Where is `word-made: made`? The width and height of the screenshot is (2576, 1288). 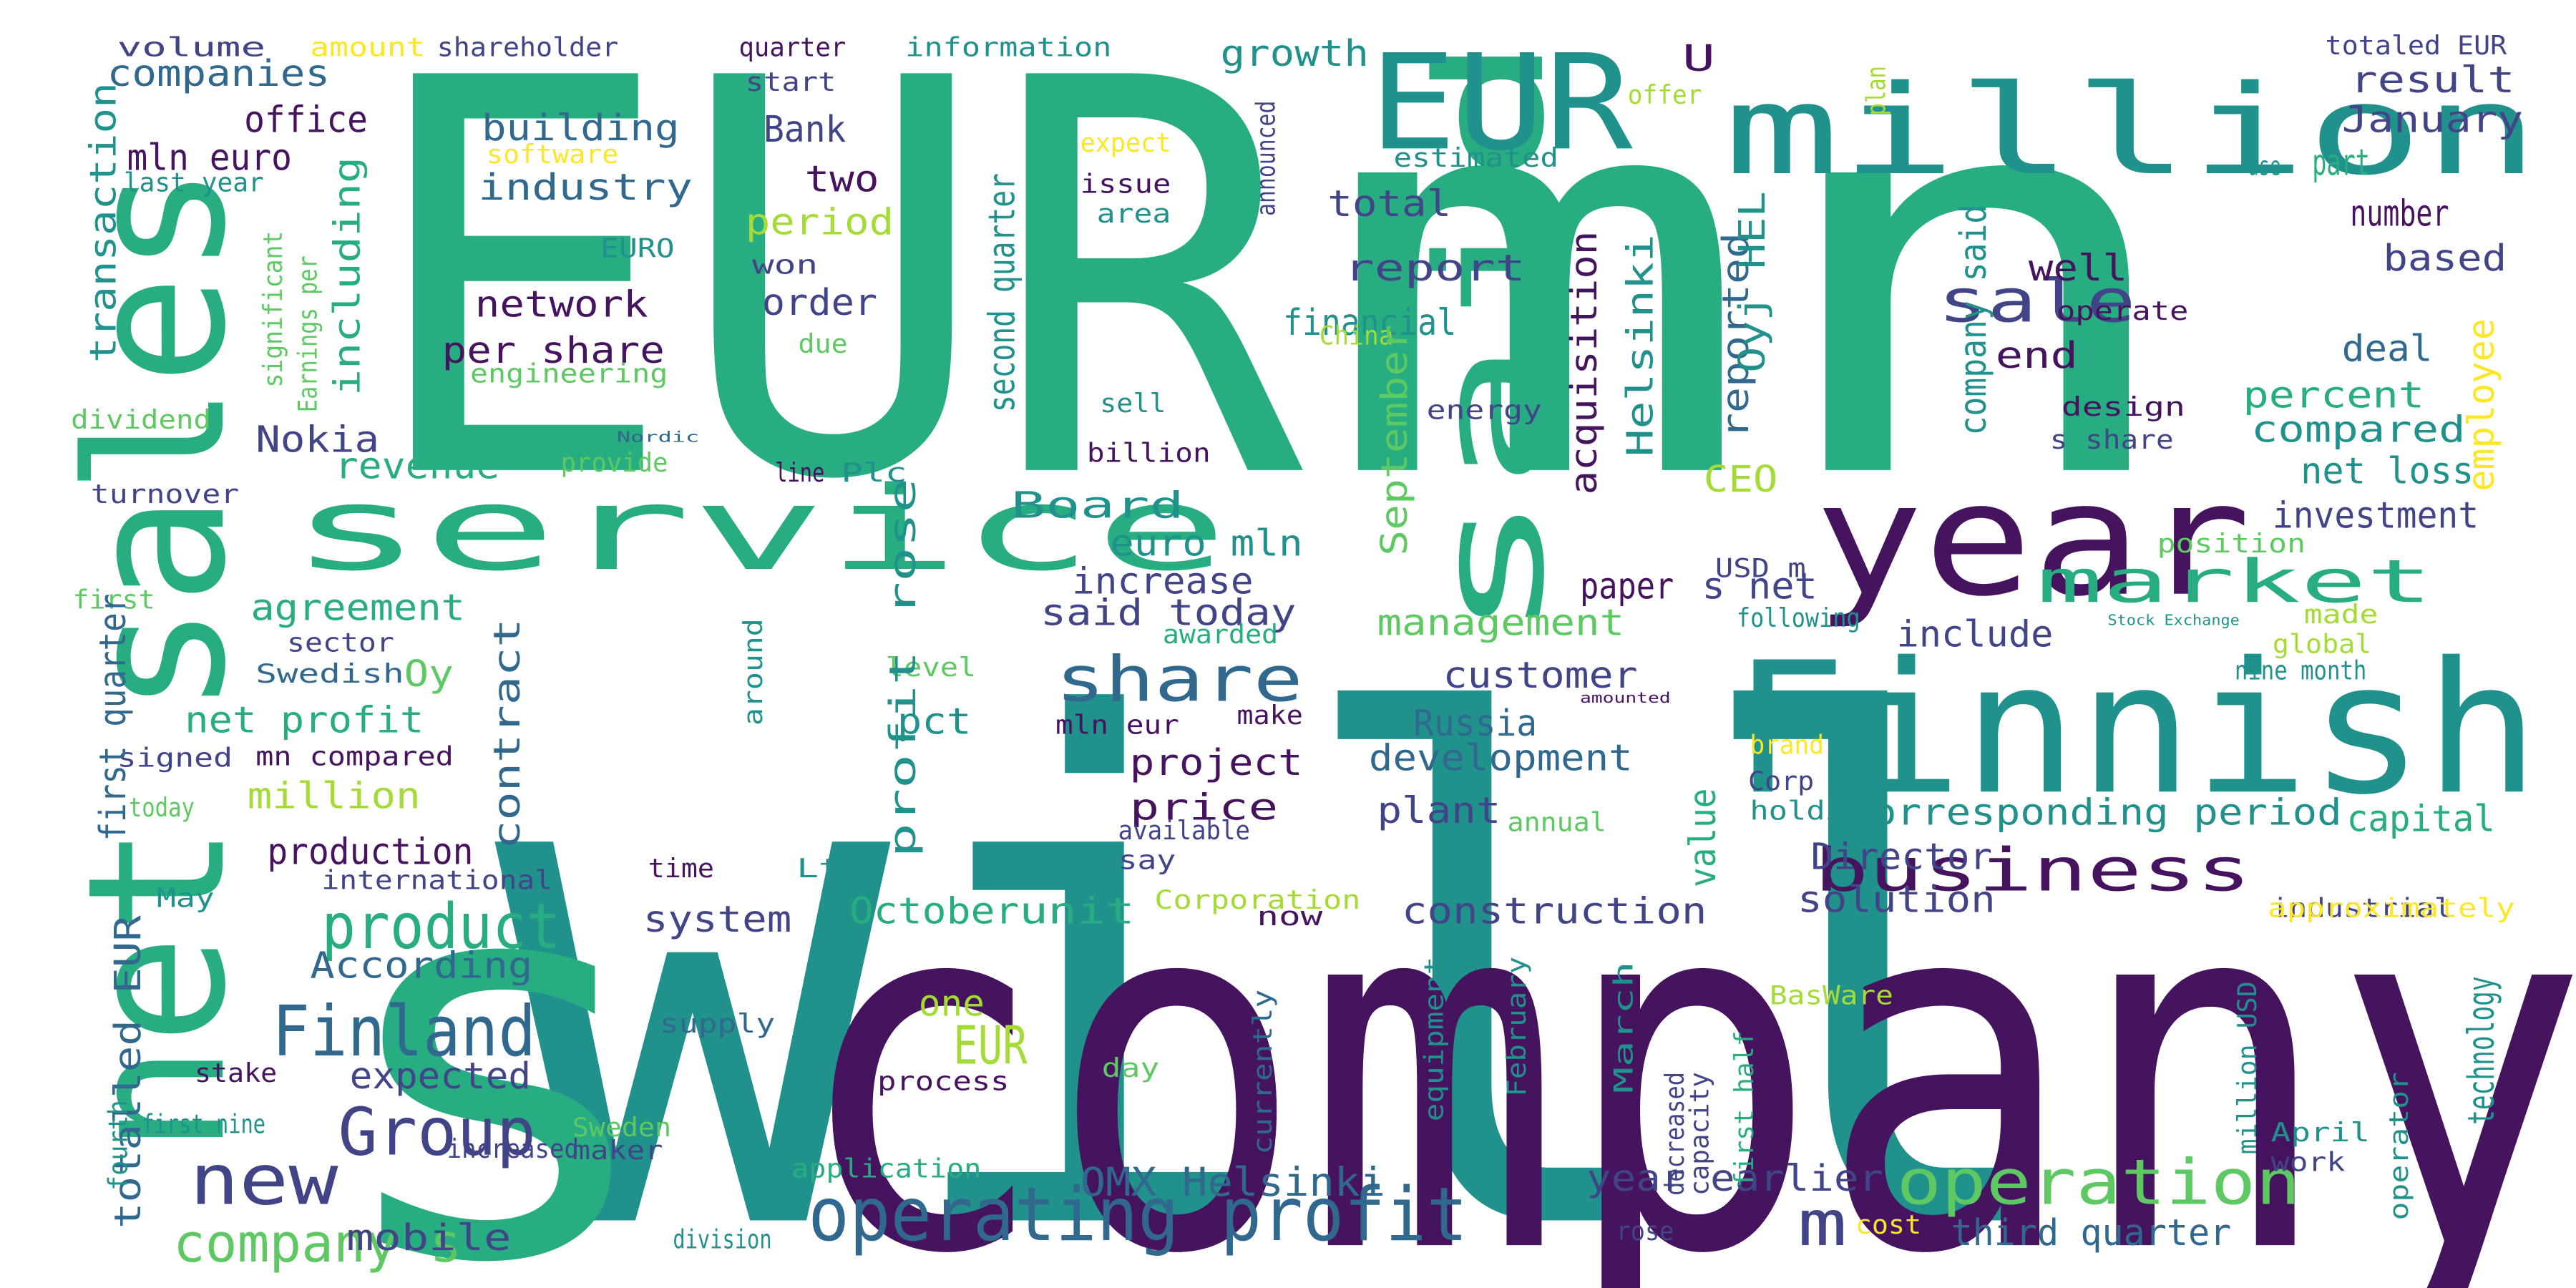
word-made: made is located at coordinates (2341, 614).